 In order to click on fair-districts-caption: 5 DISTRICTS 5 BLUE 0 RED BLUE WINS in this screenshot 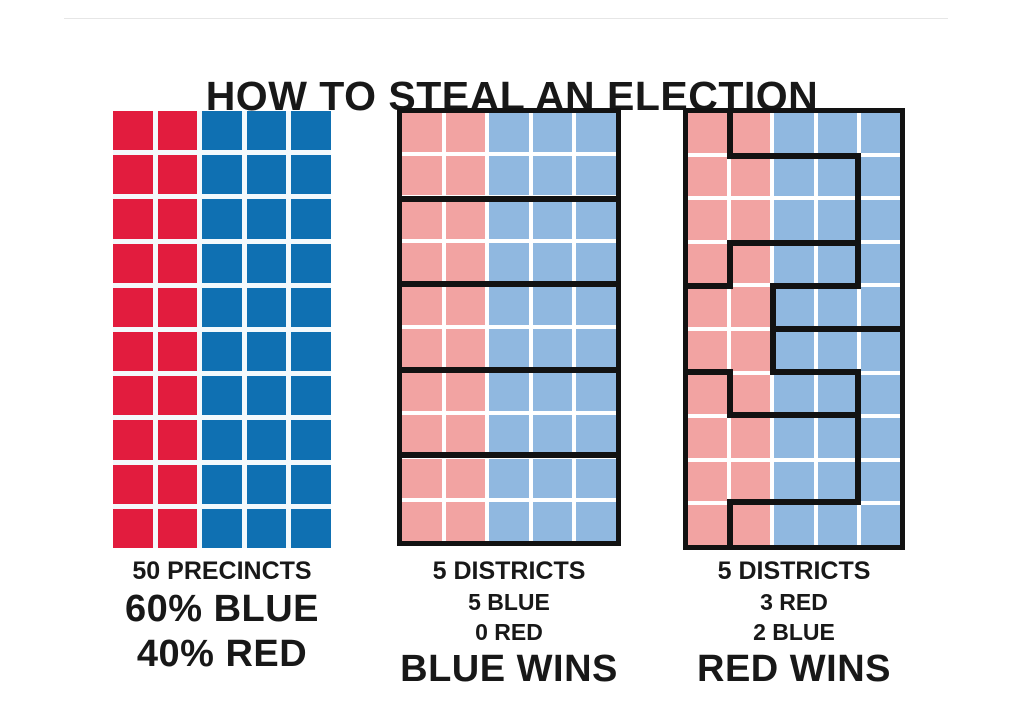, I will do `click(509, 624)`.